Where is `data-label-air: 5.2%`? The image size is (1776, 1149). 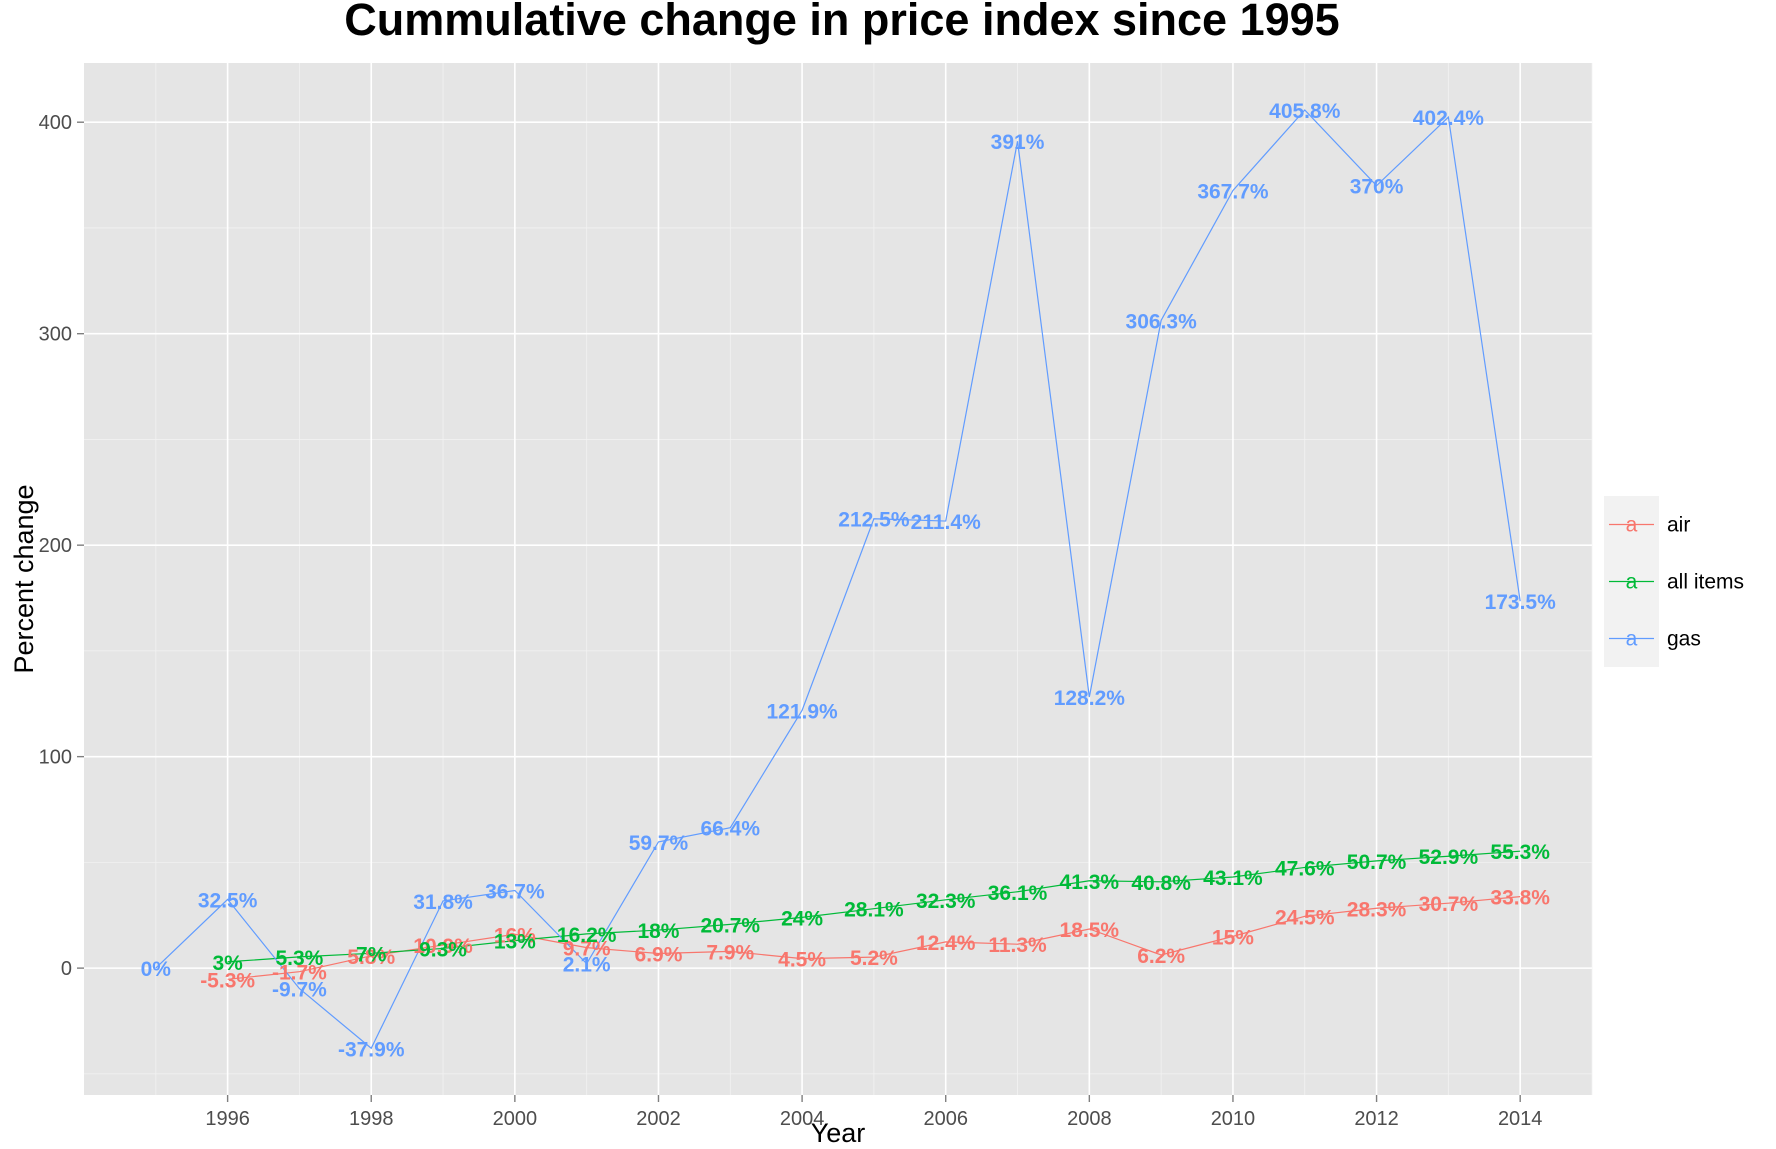
data-label-air: 5.2% is located at coordinates (874, 958).